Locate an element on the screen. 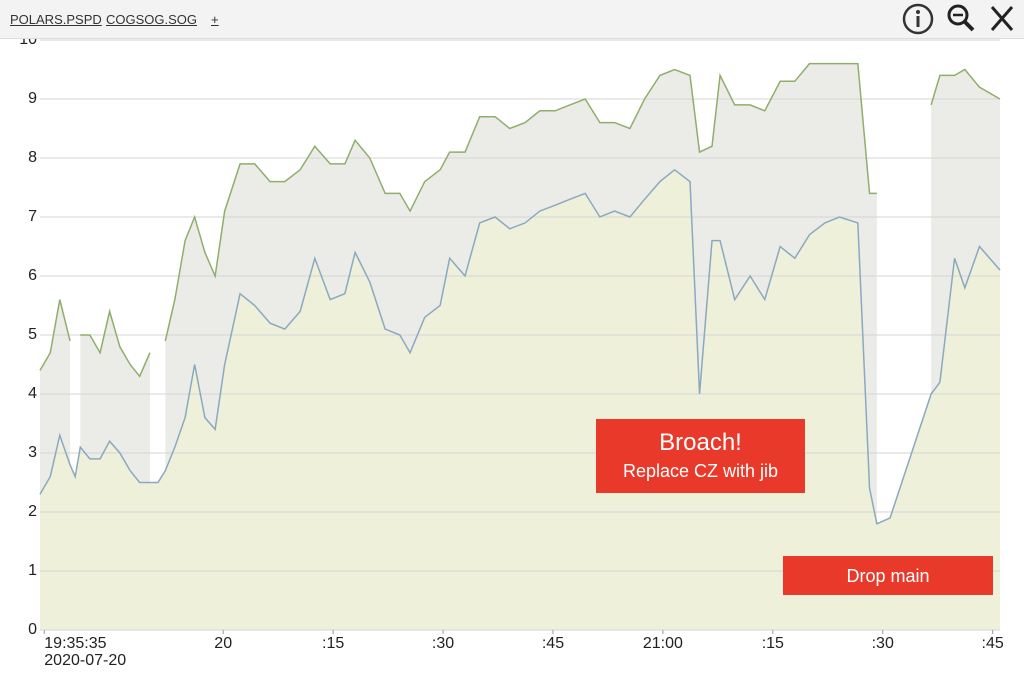  y-tick-label: 9 is located at coordinates (32, 98).